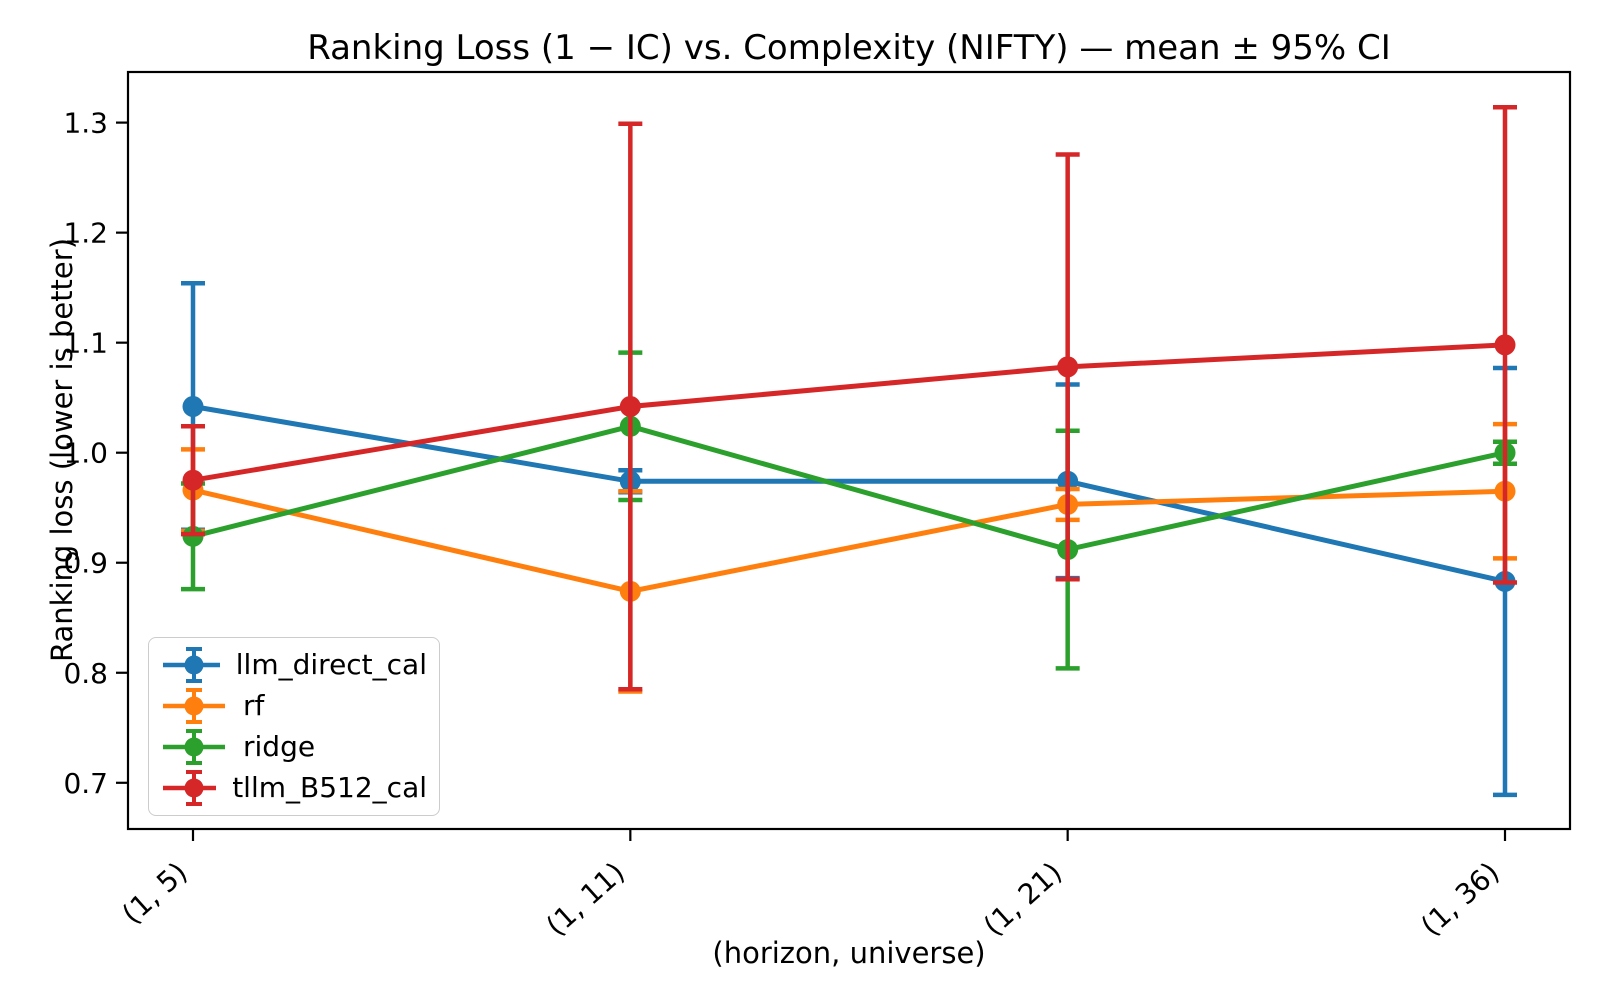  What do you see at coordinates (85, 453) in the screenshot?
I see `y-tick-label: 1.0` at bounding box center [85, 453].